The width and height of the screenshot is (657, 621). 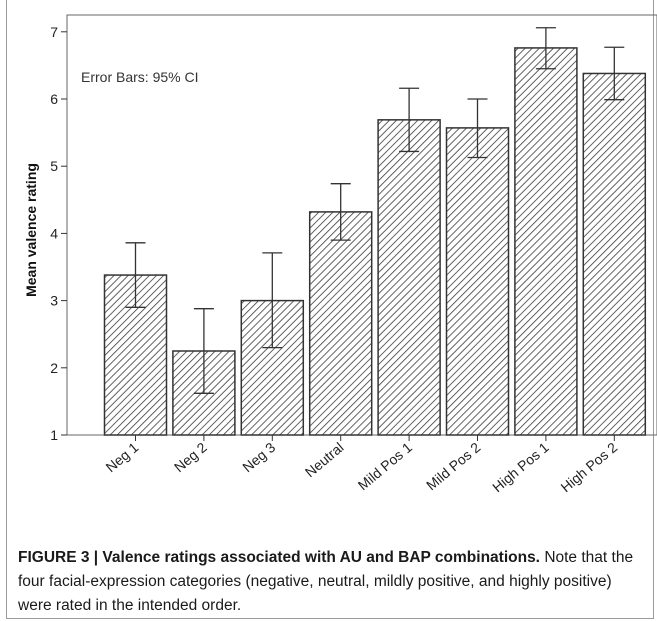 I want to click on y-tick-label: 3, so click(x=54, y=301).